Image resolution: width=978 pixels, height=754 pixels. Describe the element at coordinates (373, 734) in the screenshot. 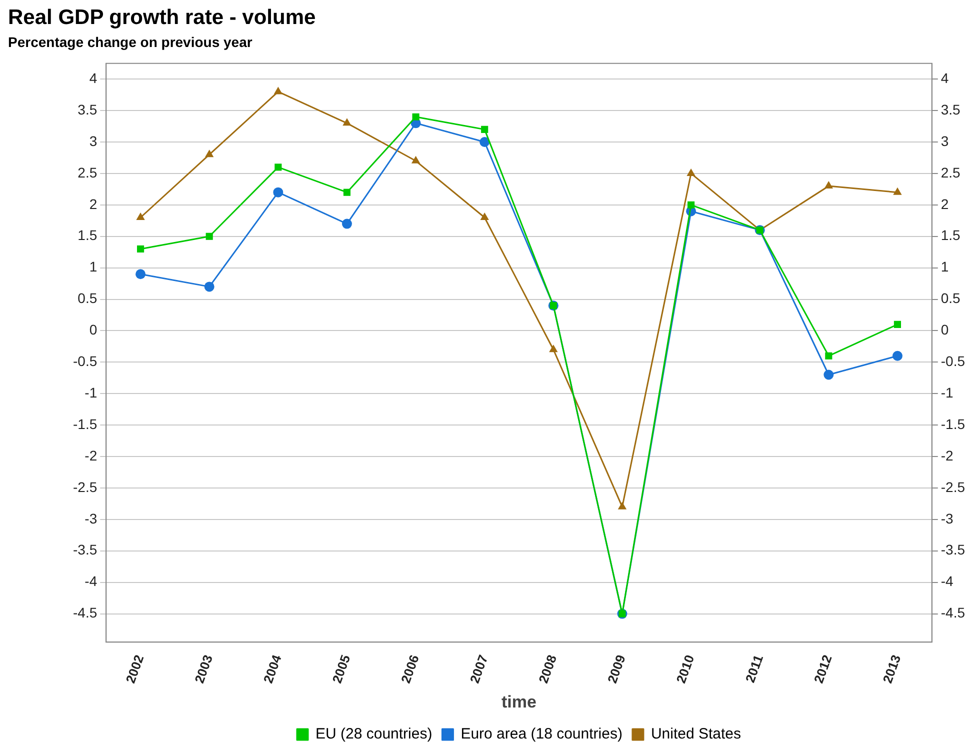

I see `legend-label: EU (28 countries)` at that location.